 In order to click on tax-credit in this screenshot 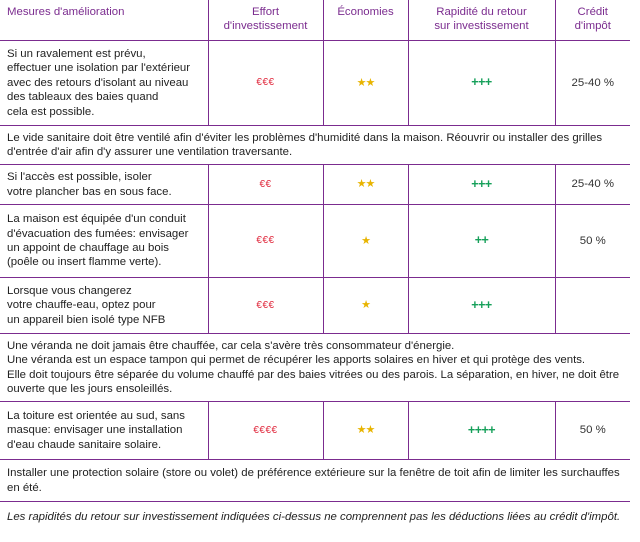, I will do `click(592, 305)`.